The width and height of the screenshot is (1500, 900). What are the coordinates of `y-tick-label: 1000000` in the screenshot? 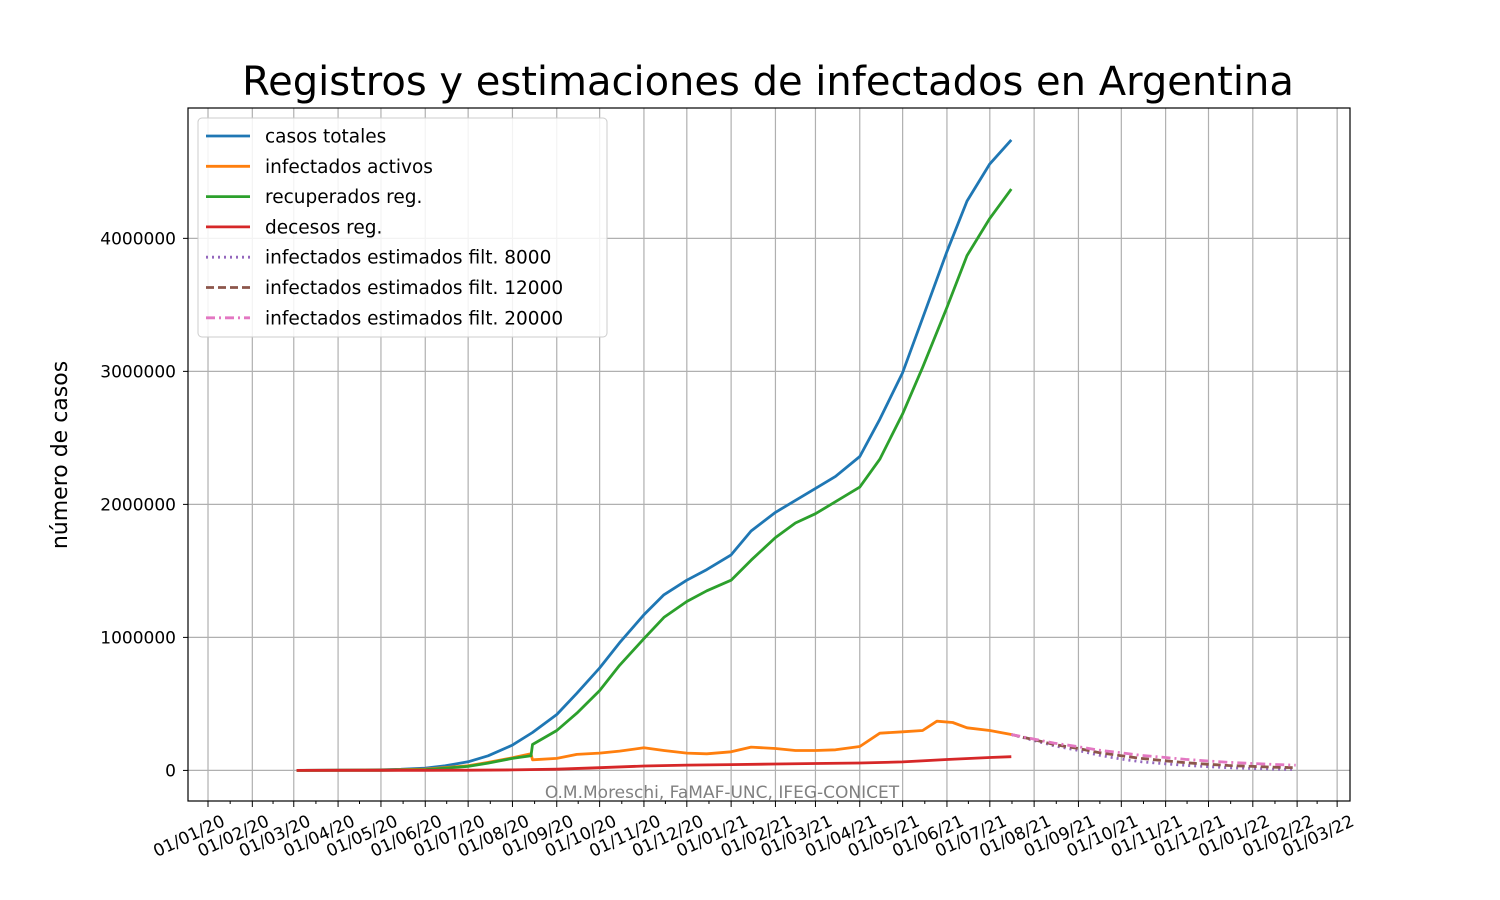 It's located at (138, 638).